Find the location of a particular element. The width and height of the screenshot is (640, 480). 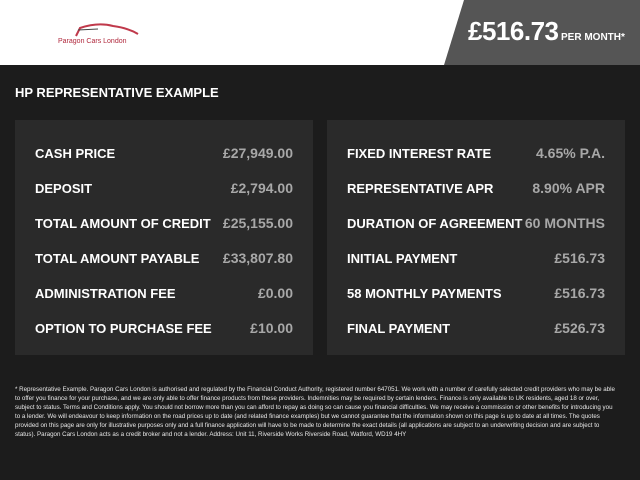

row-value: £10.00 is located at coordinates (271, 328).